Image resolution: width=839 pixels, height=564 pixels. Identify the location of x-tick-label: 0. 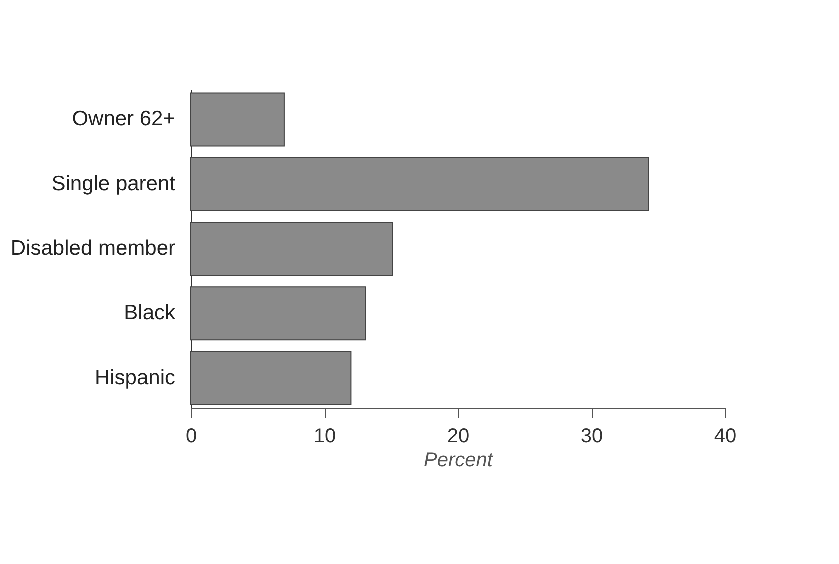
(192, 437).